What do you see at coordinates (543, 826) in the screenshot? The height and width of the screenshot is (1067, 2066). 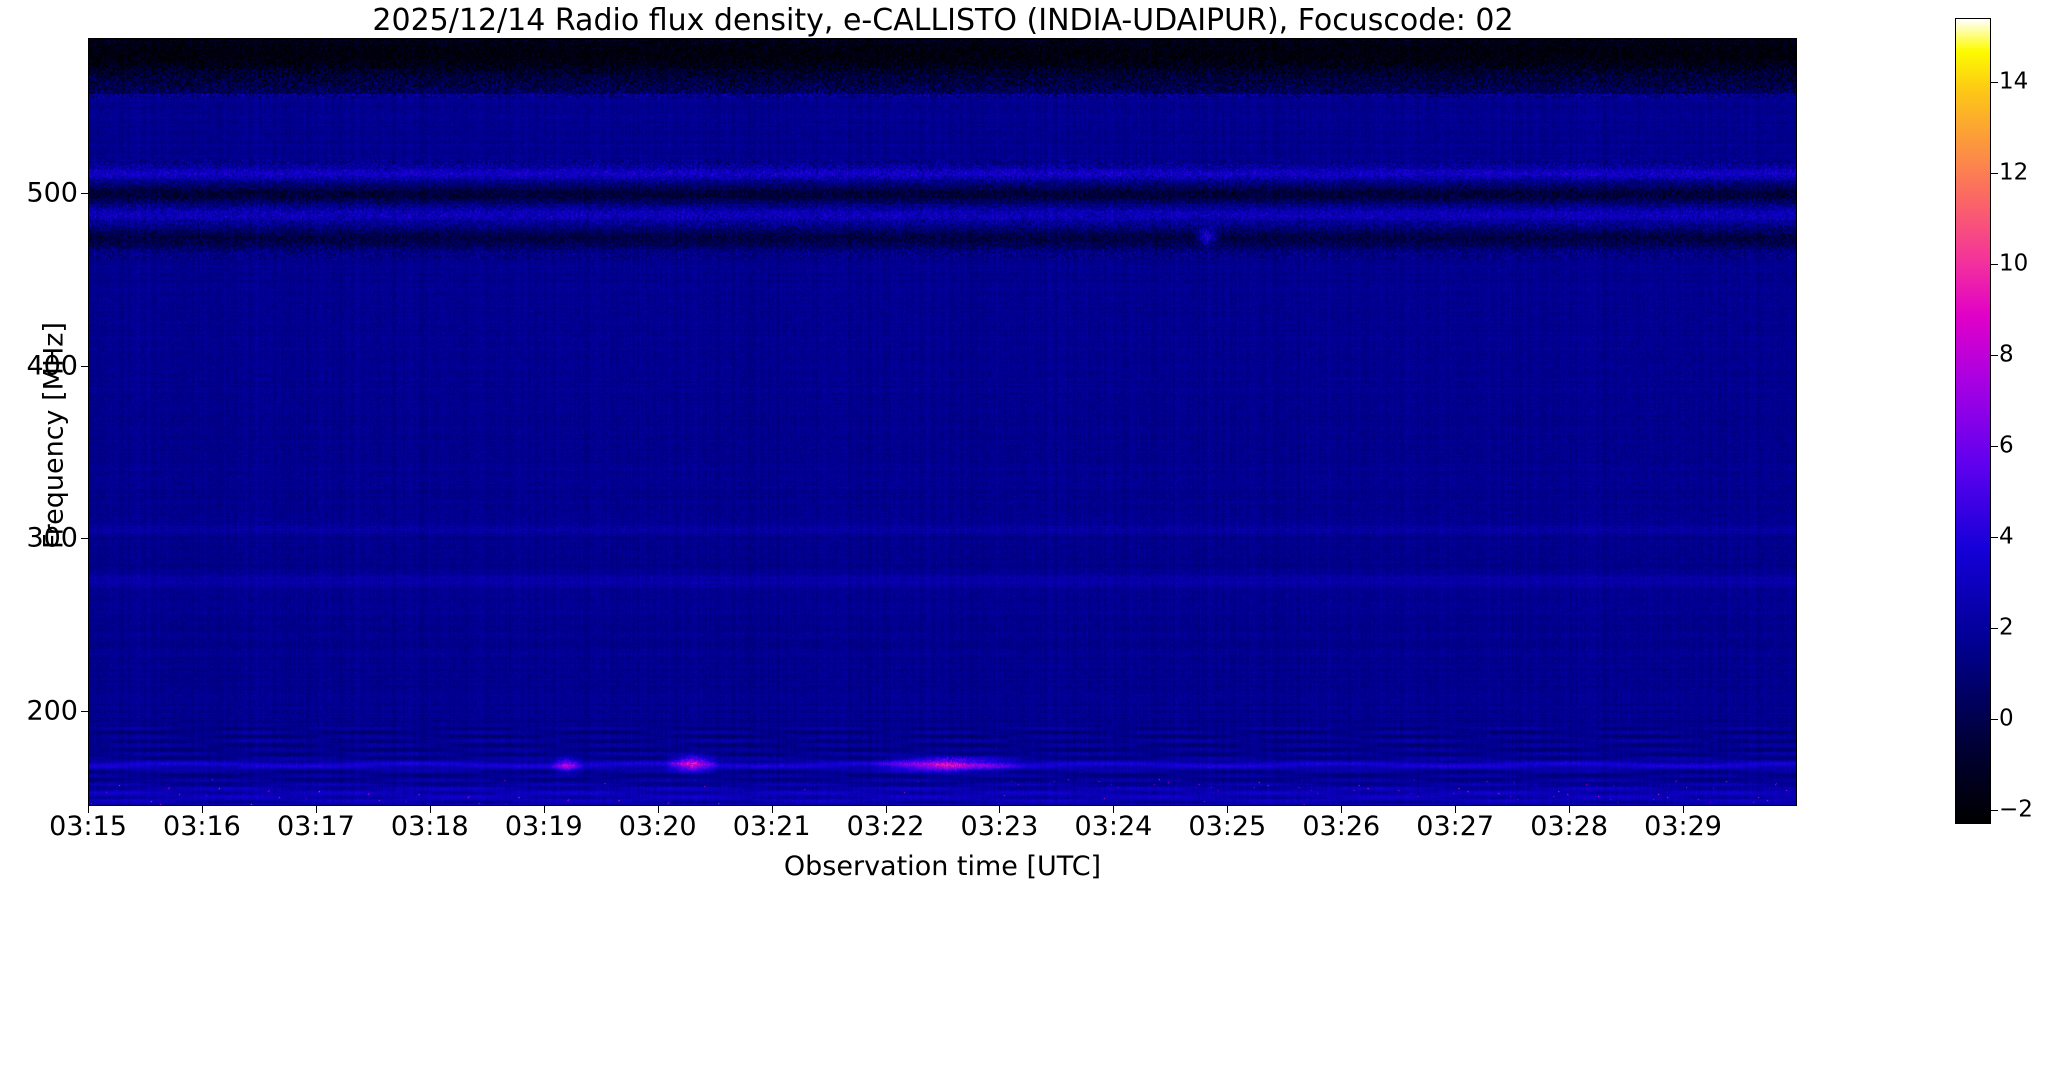 I see `x-axis-tick-label: 03:19` at bounding box center [543, 826].